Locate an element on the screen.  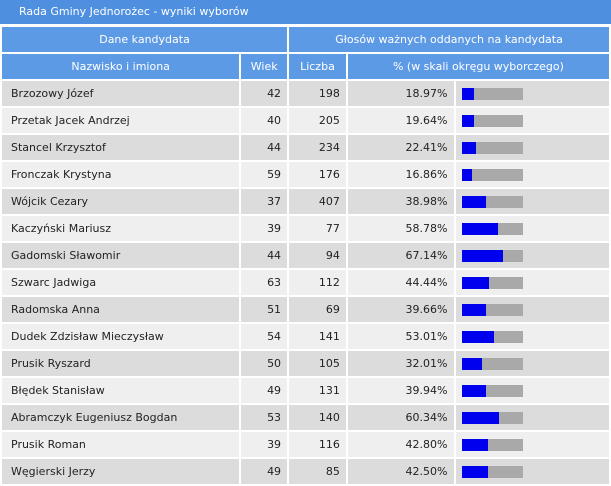
candidate-name: Brzozowy Józef is located at coordinates (121, 93).